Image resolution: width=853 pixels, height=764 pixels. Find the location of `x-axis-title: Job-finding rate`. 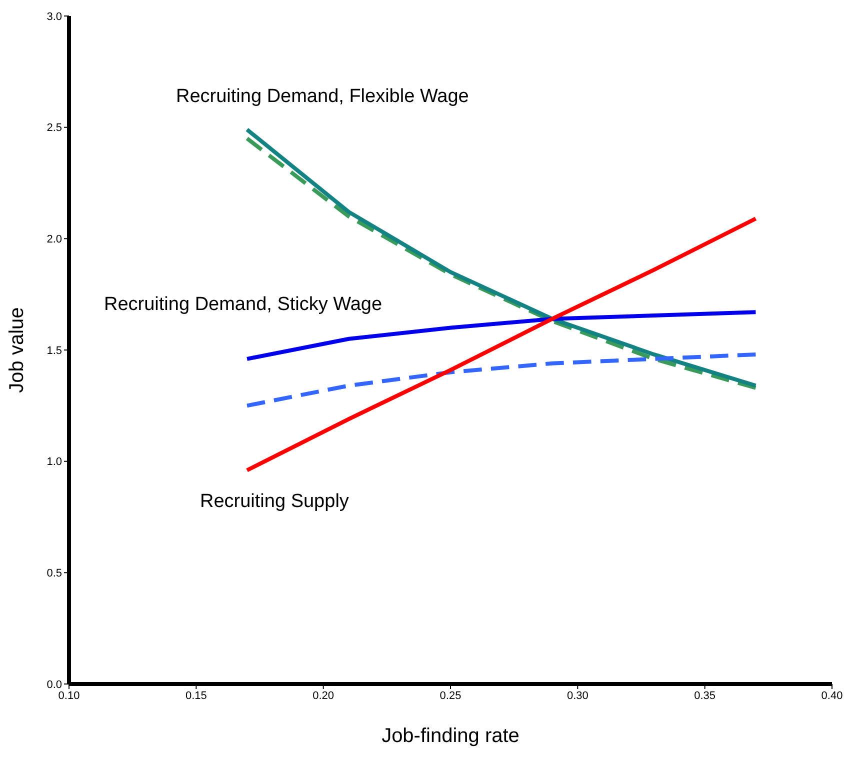

x-axis-title: Job-finding rate is located at coordinates (451, 736).